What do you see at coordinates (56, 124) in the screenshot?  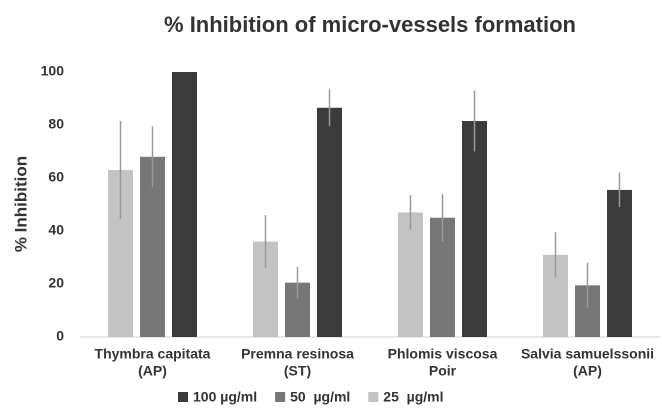 I see `y-tick-label: 80` at bounding box center [56, 124].